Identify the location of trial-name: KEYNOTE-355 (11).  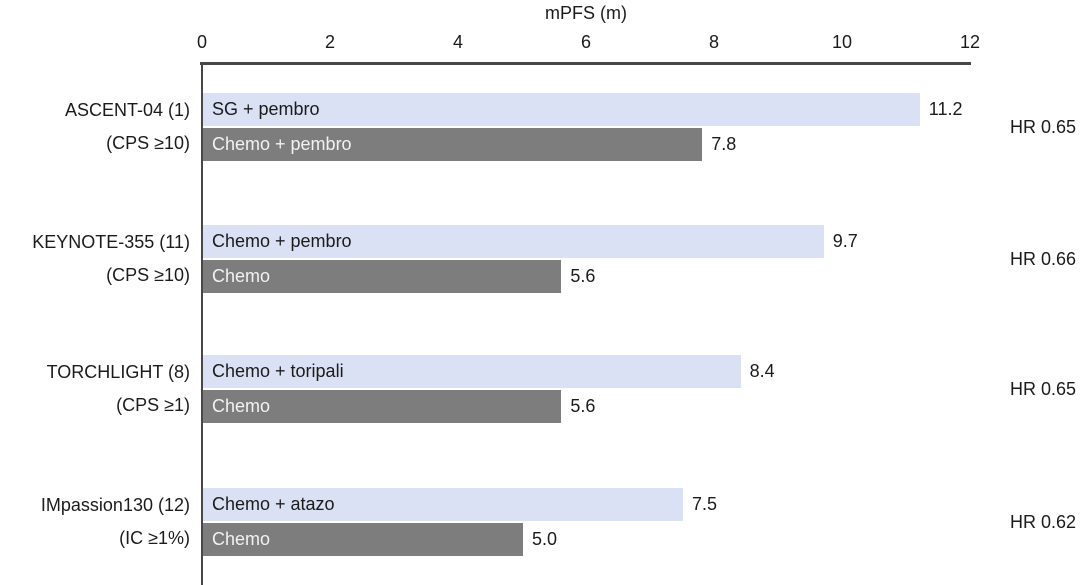
(111, 242).